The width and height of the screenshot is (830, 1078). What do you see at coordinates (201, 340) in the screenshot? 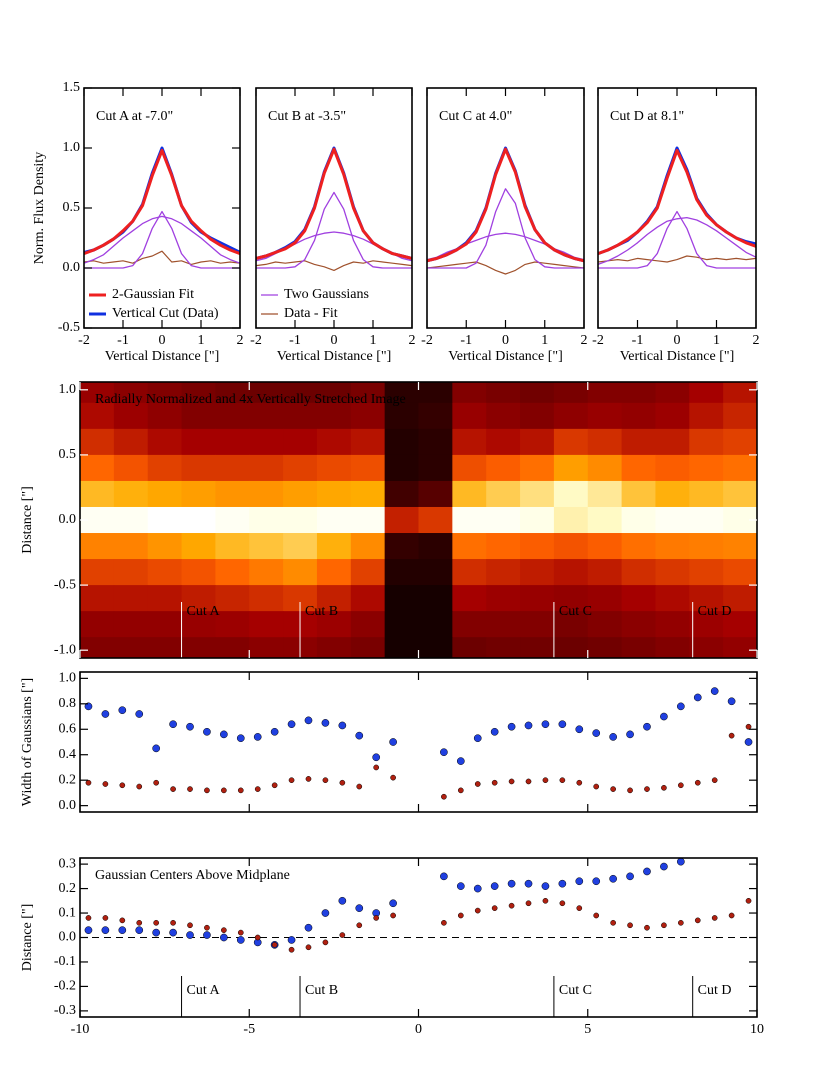
I see `x-tick-label: 1` at bounding box center [201, 340].